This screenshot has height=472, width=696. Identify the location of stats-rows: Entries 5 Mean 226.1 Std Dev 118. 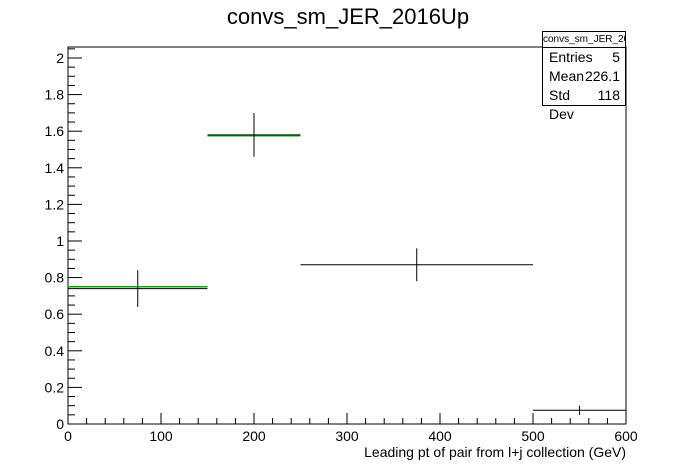
(584, 85).